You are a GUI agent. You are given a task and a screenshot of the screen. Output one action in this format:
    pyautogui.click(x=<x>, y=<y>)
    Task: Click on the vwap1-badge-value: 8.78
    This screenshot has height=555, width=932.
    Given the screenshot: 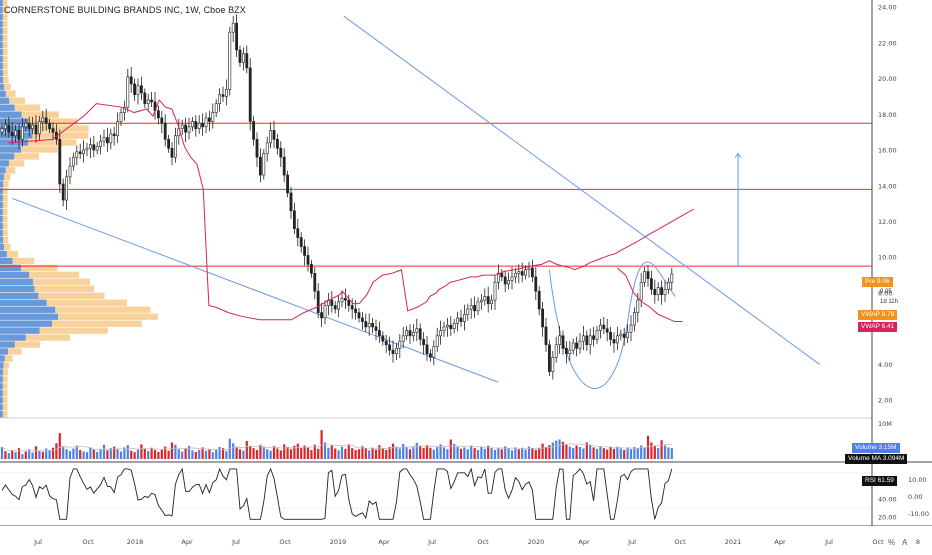 What is the action you would take?
    pyautogui.click(x=888, y=314)
    